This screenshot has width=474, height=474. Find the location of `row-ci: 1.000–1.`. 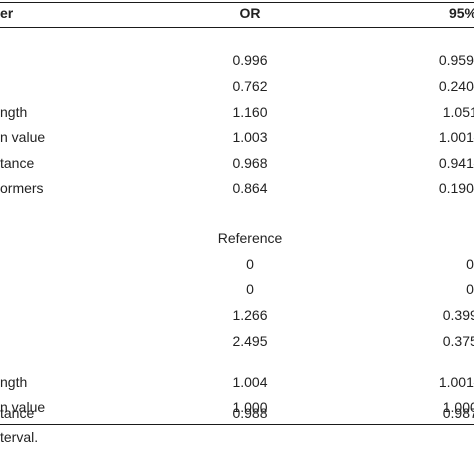

row-ci: 1.000–1. is located at coordinates (458, 407).